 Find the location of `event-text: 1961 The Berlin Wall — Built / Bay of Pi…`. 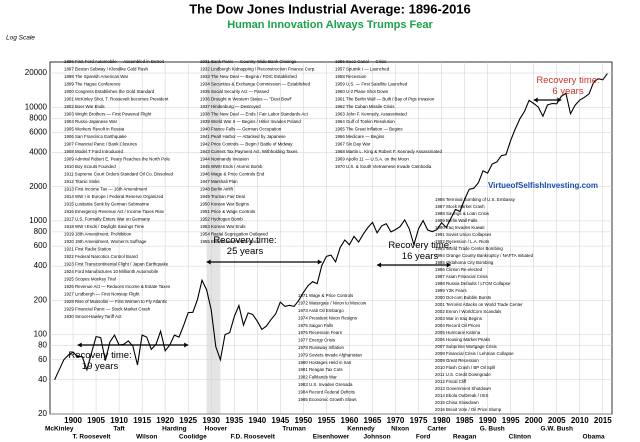

event-text: 1961 The Berlin Wall — Built / Bay of Pi… is located at coordinates (385, 99).